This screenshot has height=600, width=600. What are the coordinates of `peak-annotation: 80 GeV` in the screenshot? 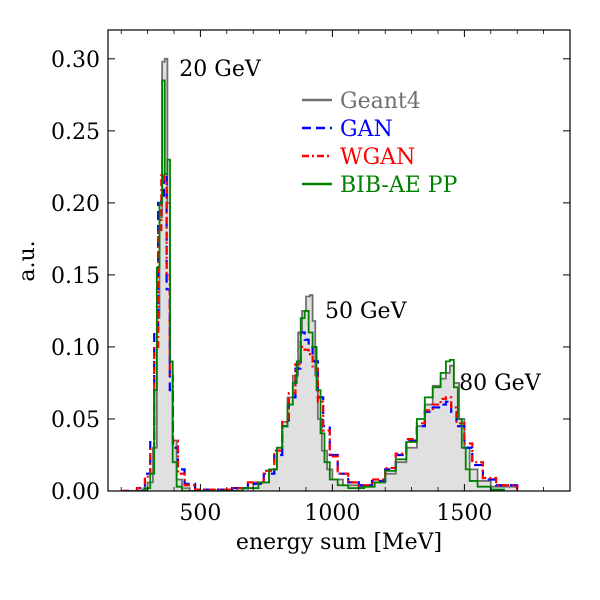 It's located at (500, 383).